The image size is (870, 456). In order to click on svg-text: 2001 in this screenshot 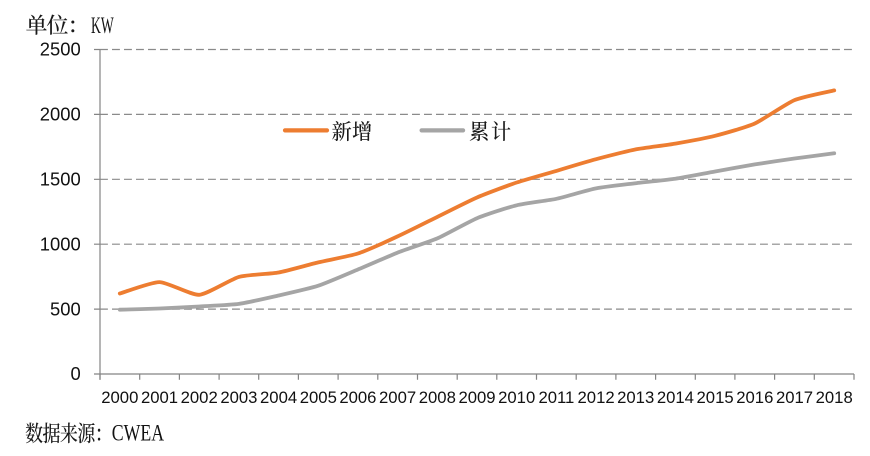, I will do `click(159, 397)`.